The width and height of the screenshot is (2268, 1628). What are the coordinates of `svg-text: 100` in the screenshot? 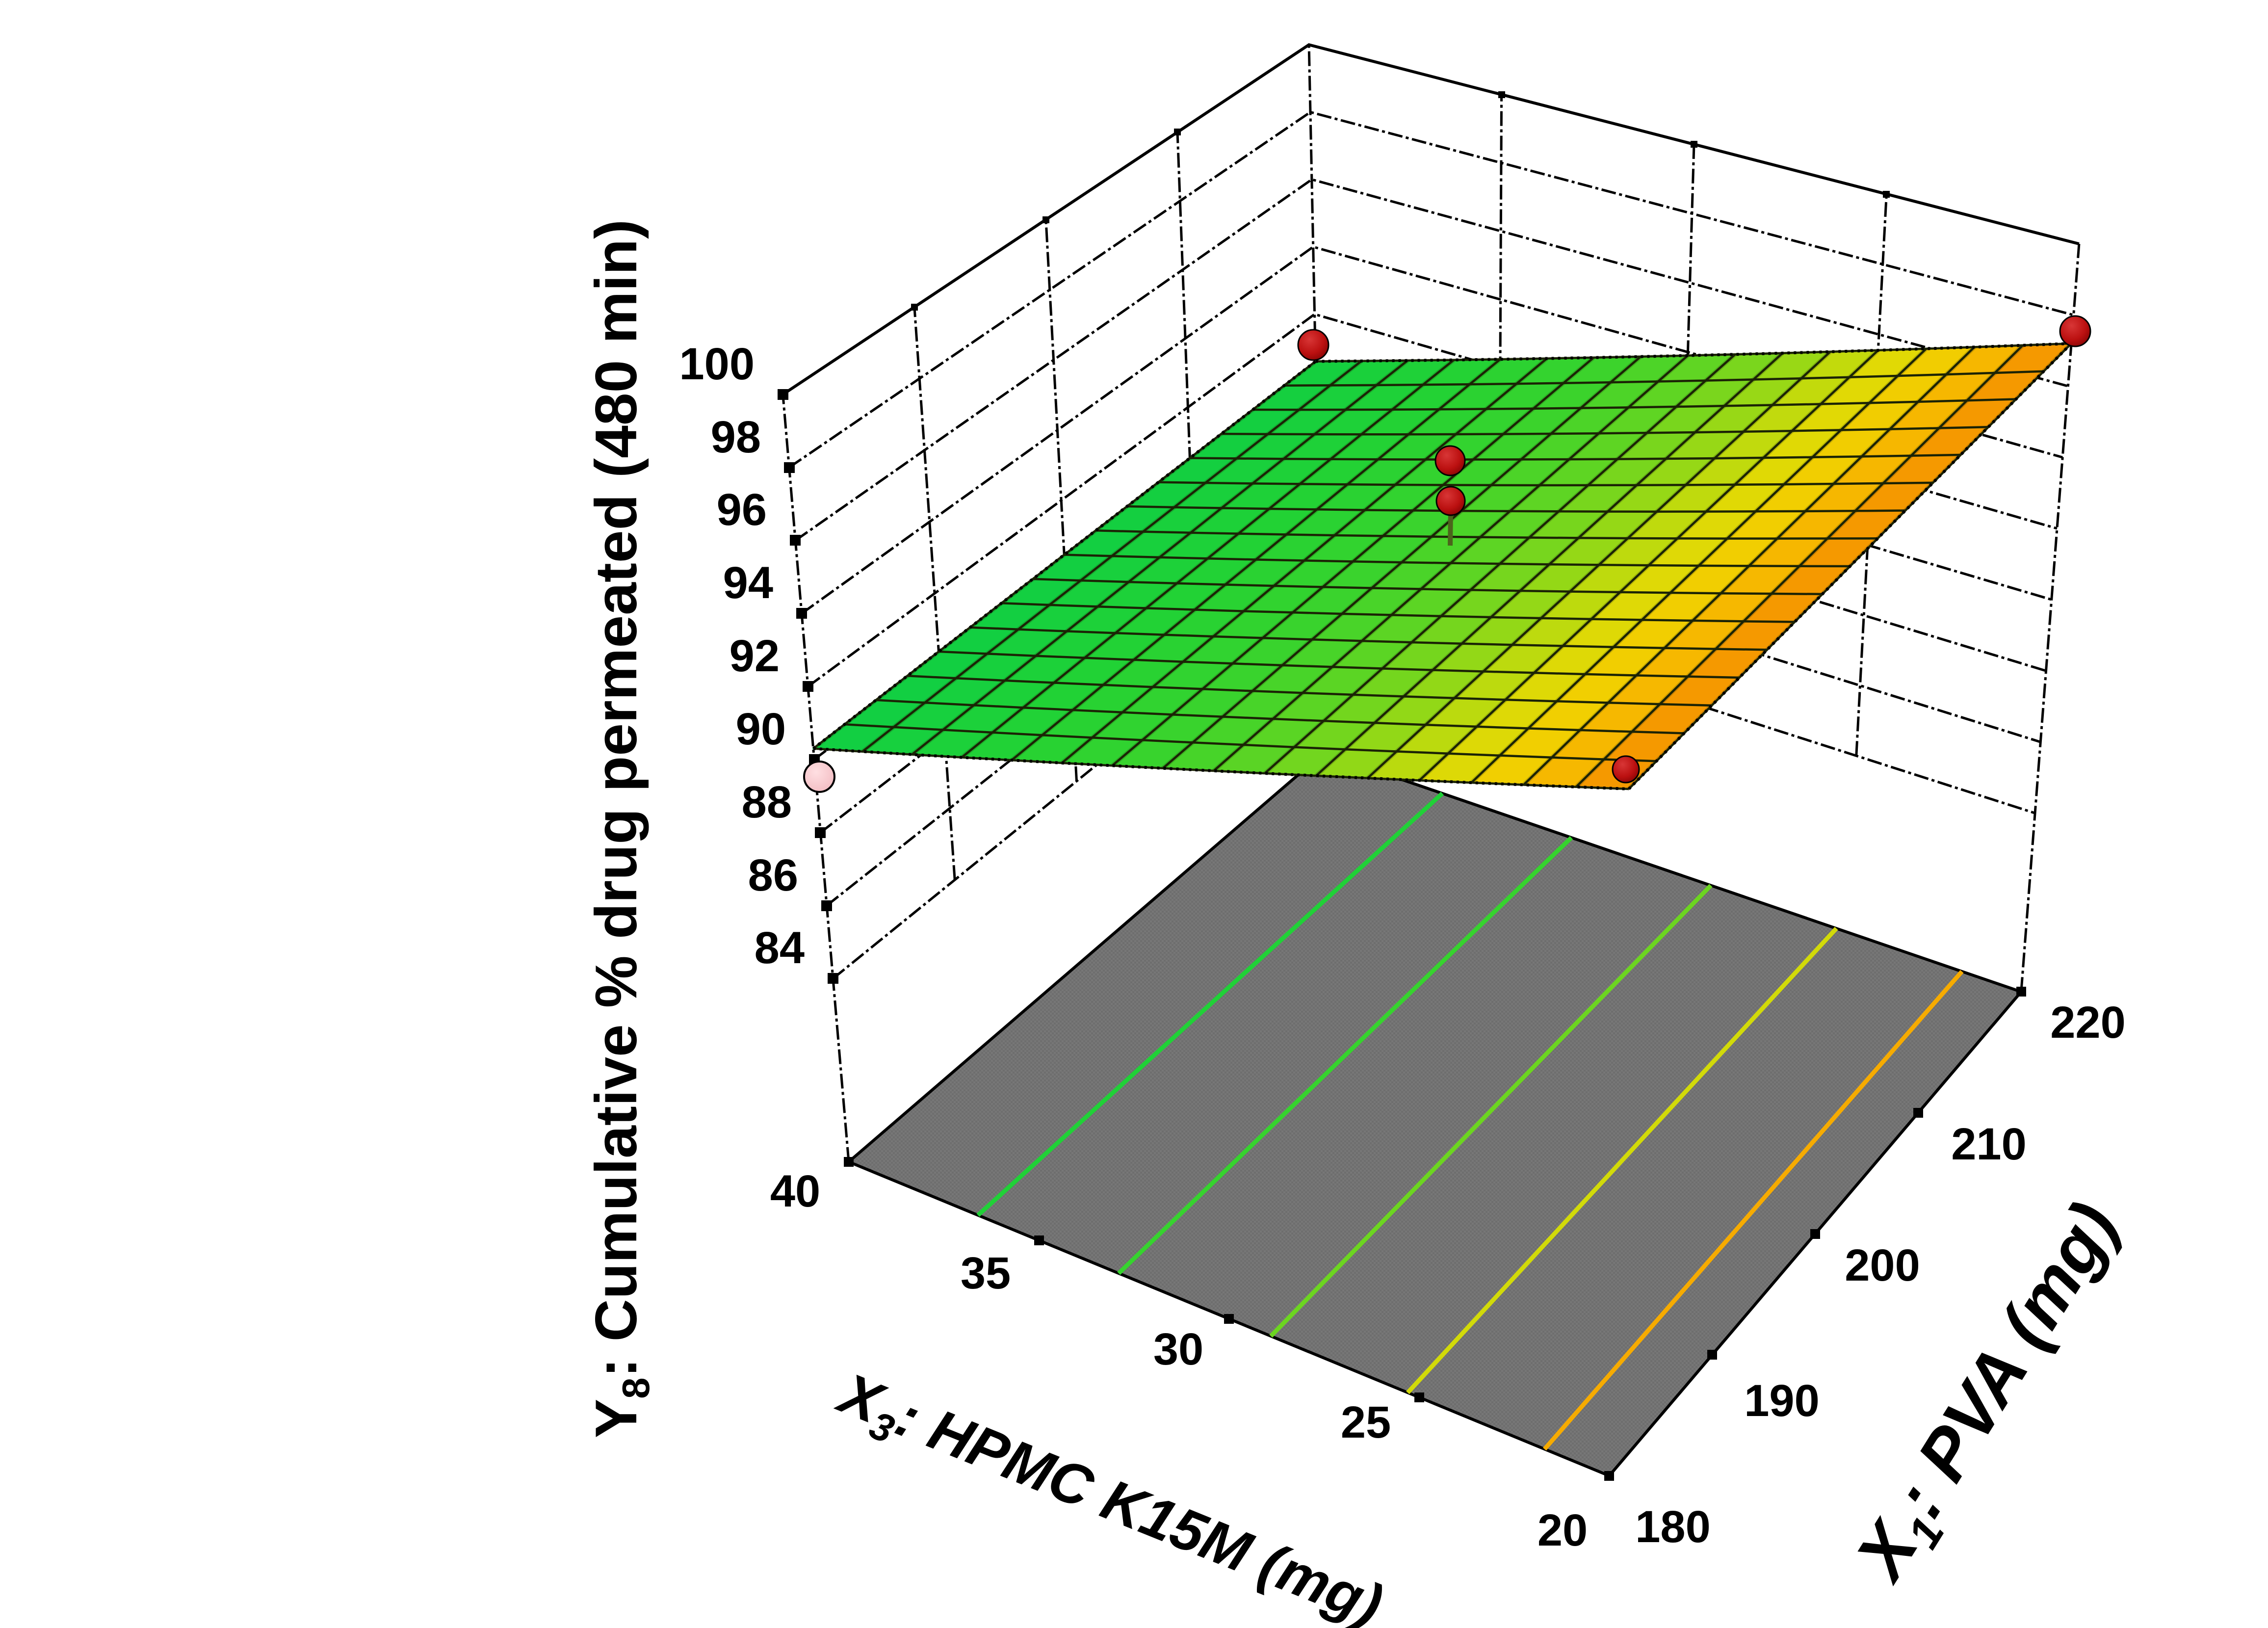 It's located at (717, 364).